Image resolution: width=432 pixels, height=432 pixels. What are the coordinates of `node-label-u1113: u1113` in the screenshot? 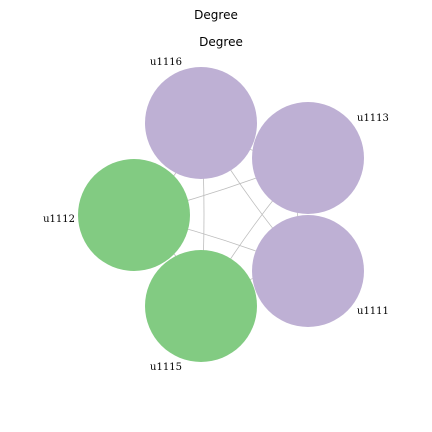 It's located at (373, 118).